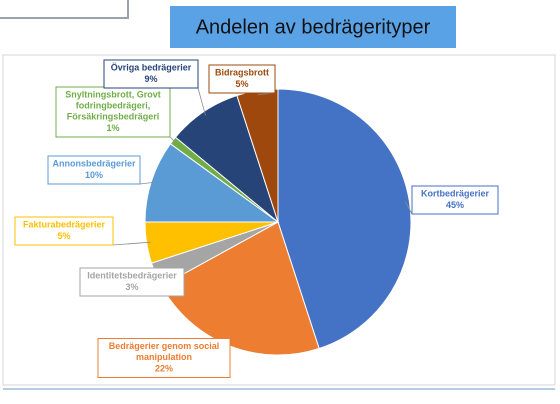 The image size is (560, 404). I want to click on label-line: Övriga bedrägerier, so click(151, 68).